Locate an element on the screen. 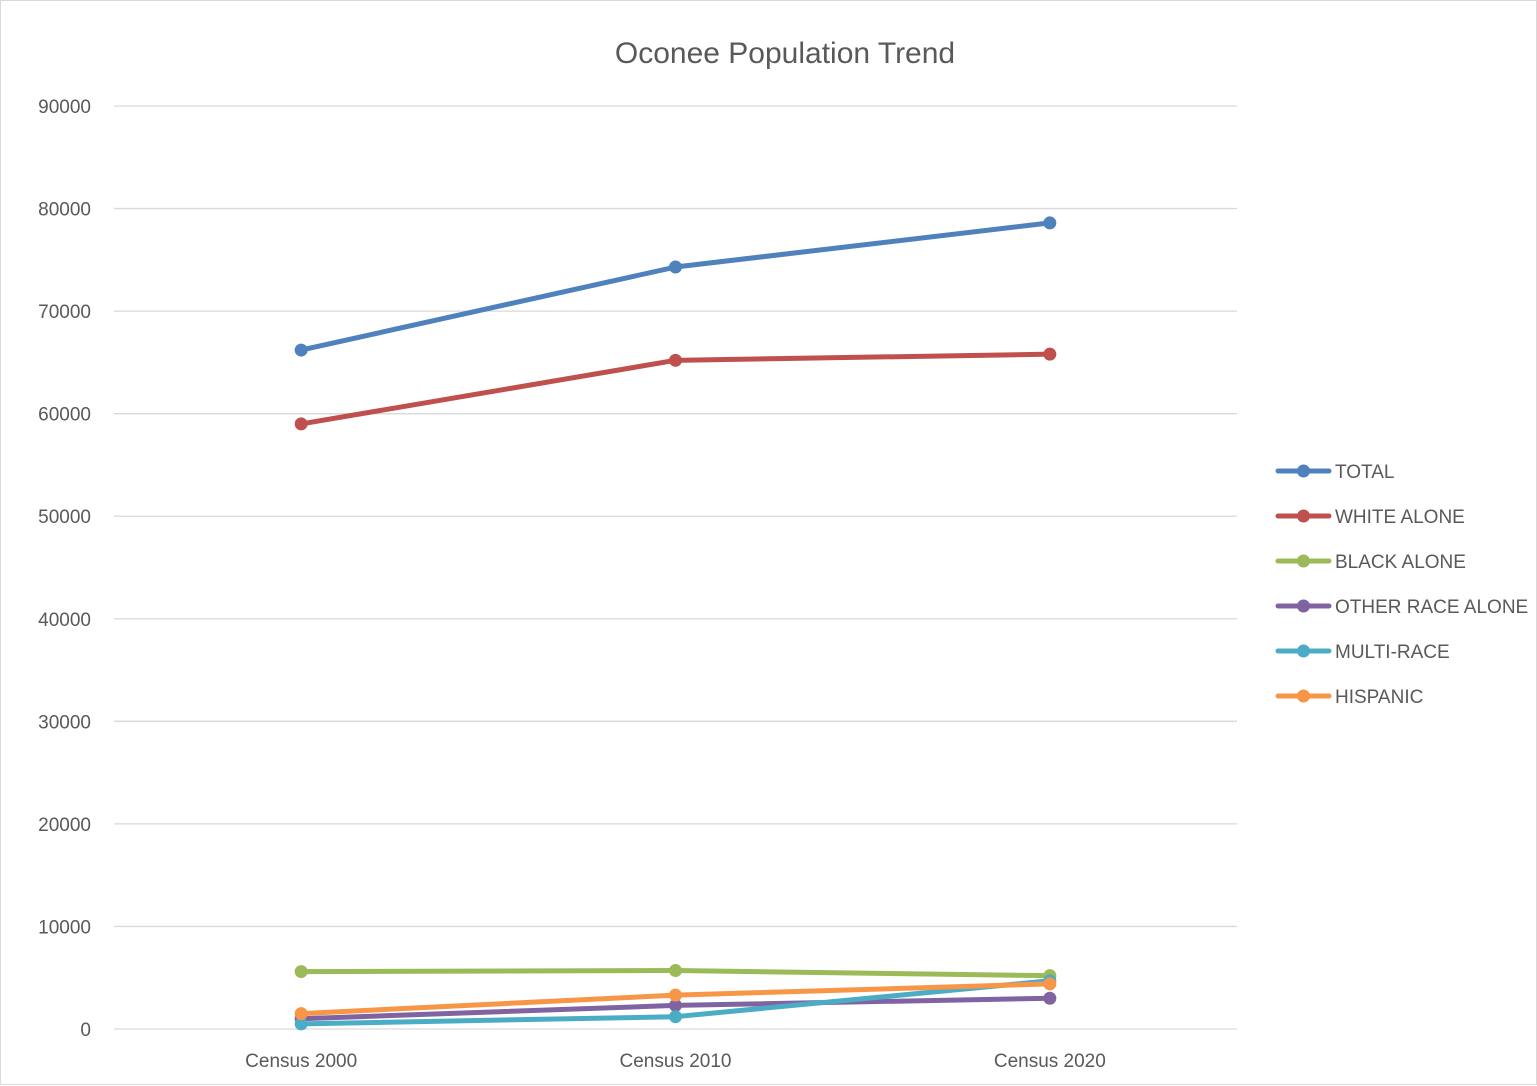 The image size is (1537, 1086). x-tick-label: Census 2010 is located at coordinates (676, 1061).